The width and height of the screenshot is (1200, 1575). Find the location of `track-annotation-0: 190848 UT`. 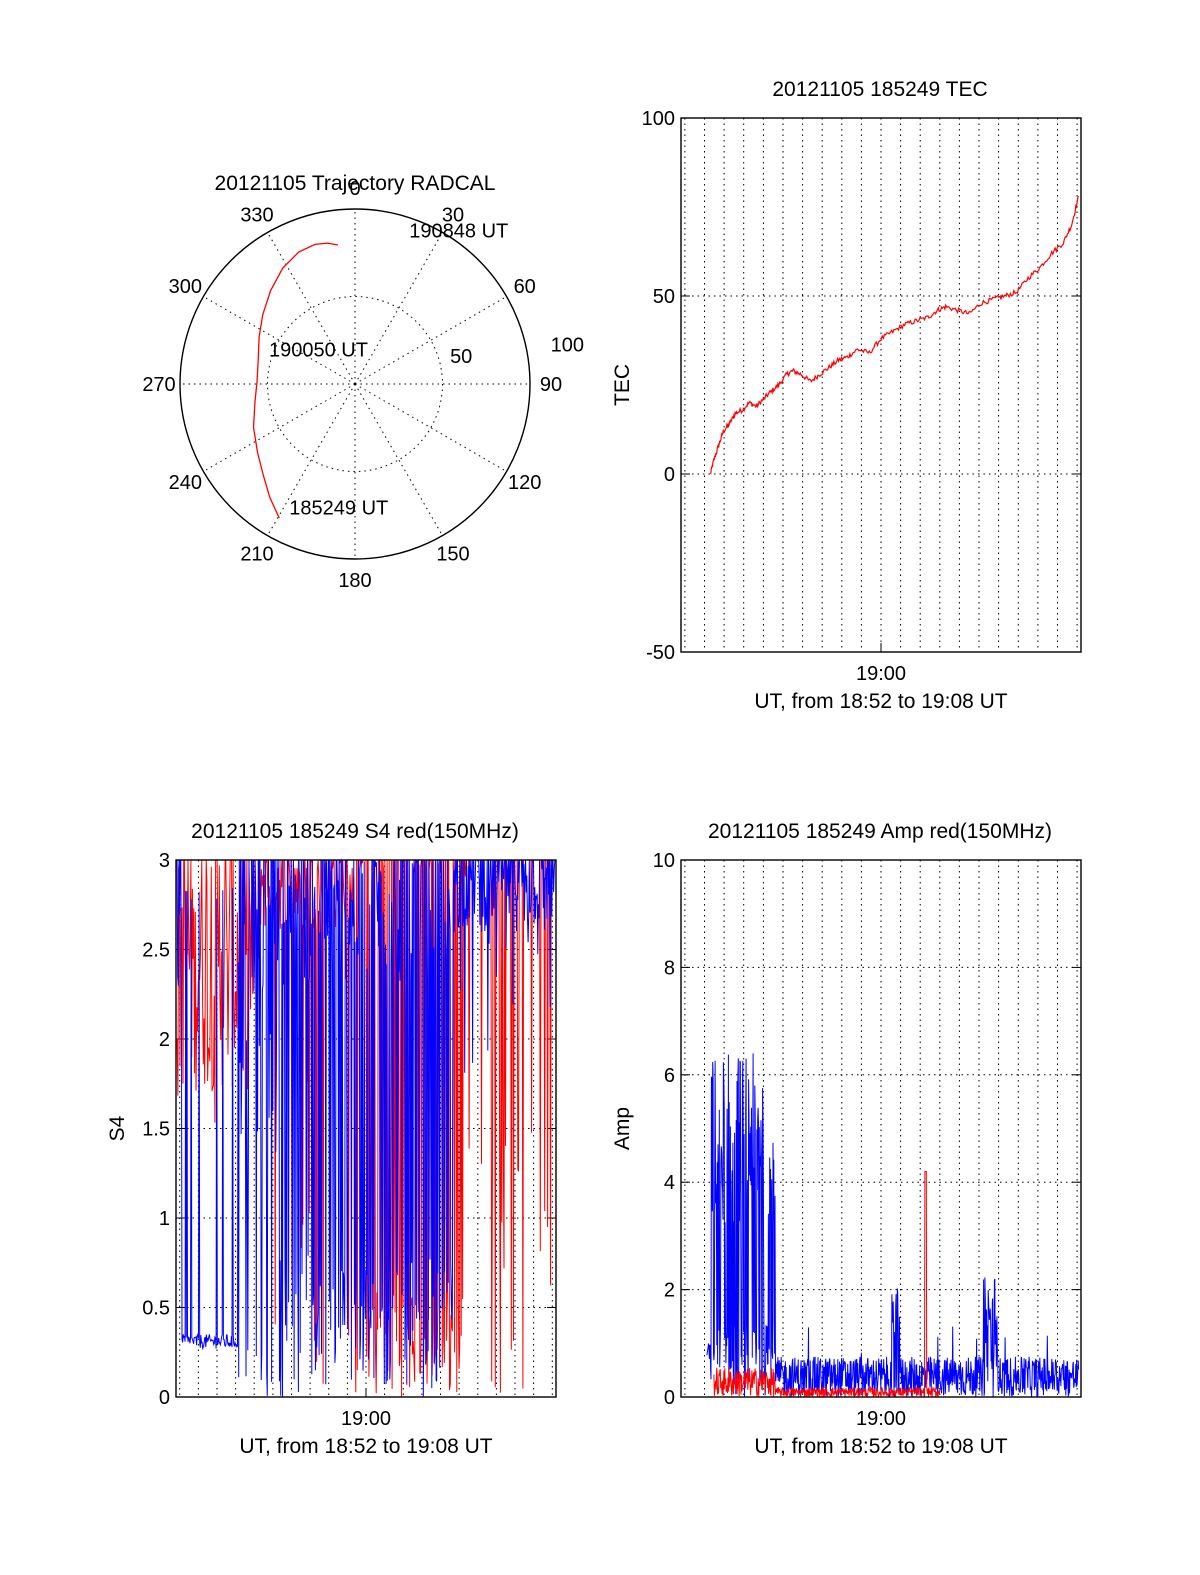

track-annotation-0: 190848 UT is located at coordinates (458, 232).